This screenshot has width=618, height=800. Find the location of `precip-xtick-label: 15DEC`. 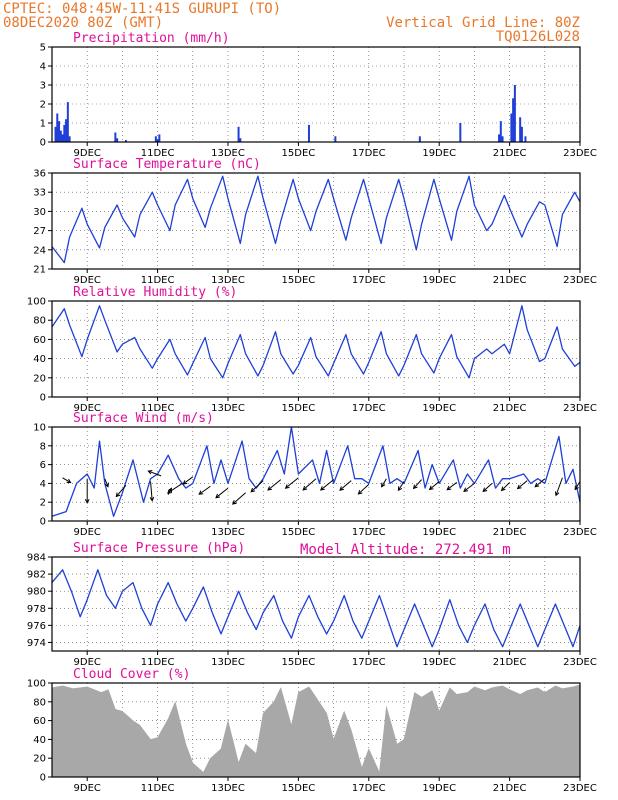

precip-xtick-label: 15DEC is located at coordinates (299, 153).